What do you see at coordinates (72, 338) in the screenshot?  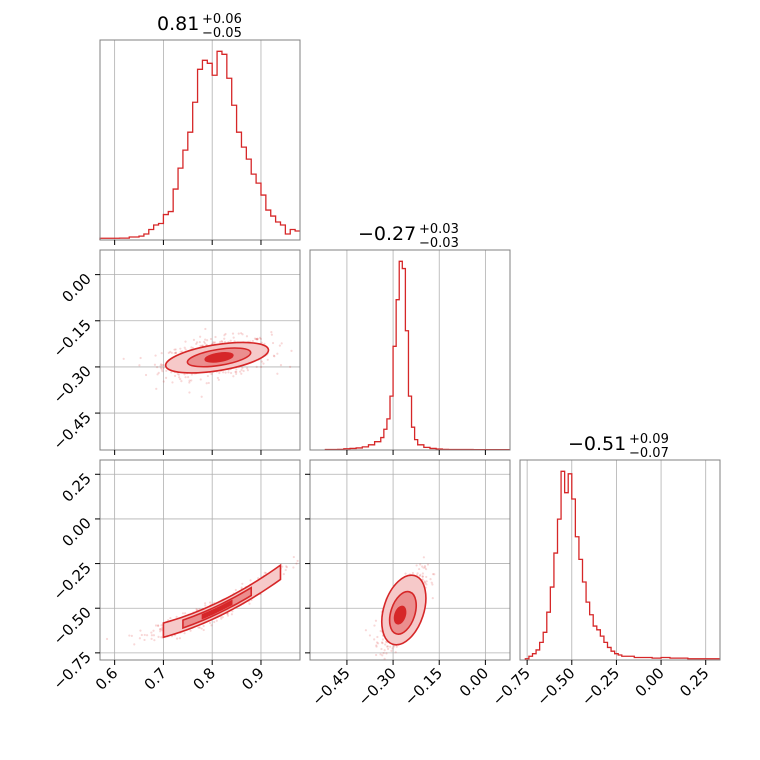 I see `scatter-yx-ytick-label-1: −0.15` at bounding box center [72, 338].